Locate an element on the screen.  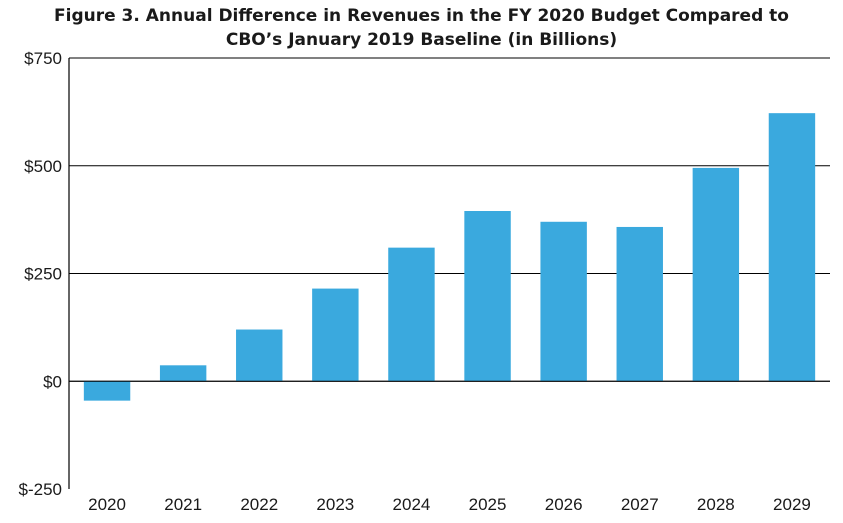
x-tick-label: 2029 is located at coordinates (792, 504).